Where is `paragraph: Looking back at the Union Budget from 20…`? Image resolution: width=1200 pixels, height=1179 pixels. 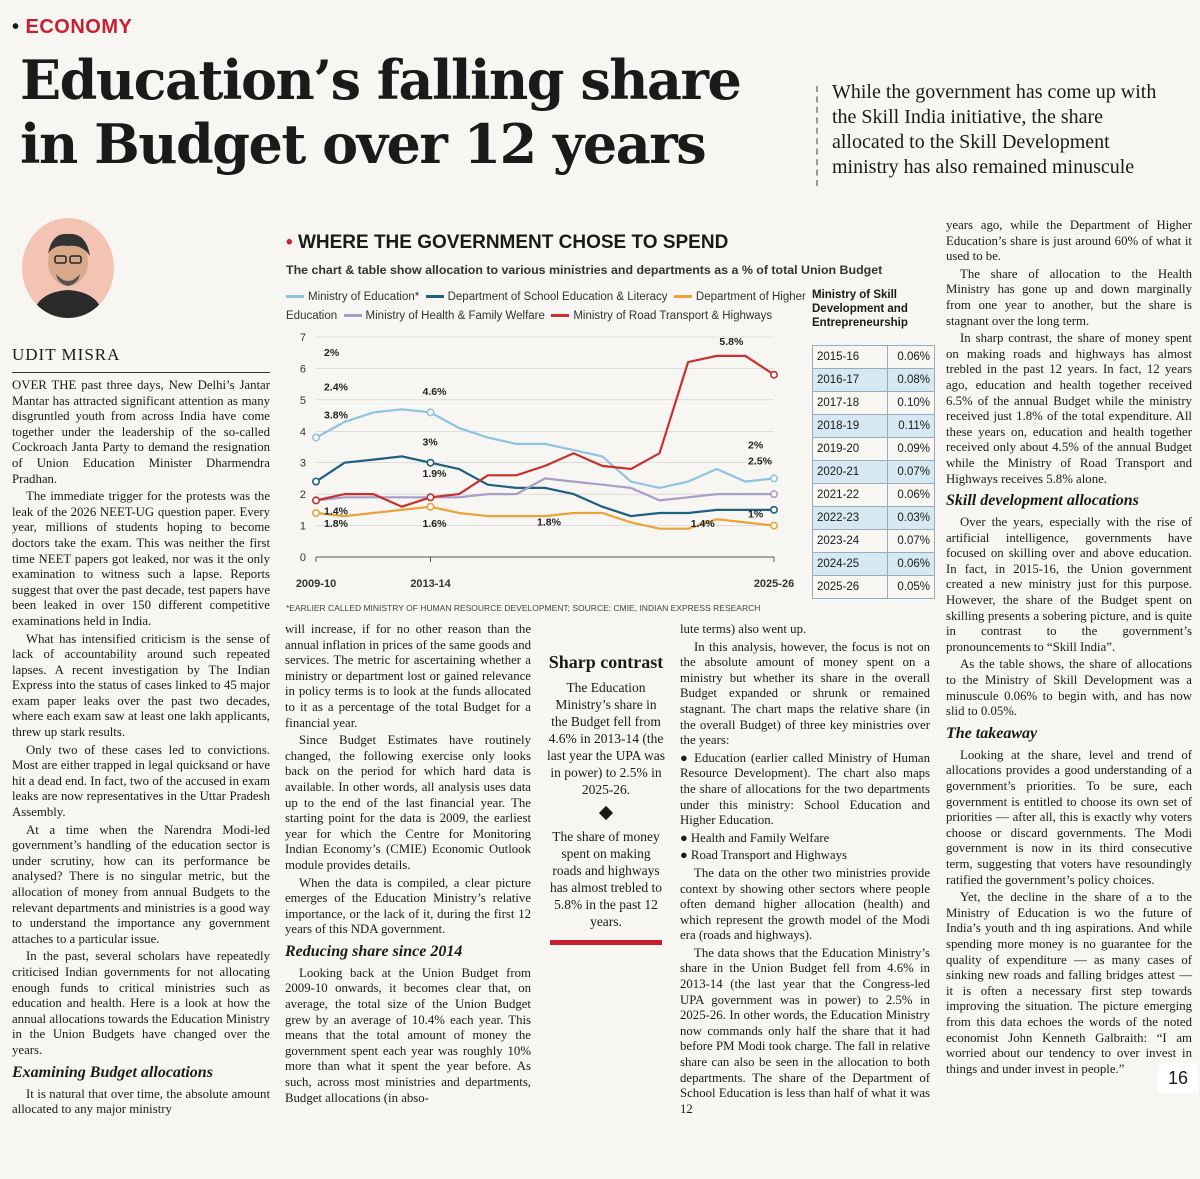
paragraph: Looking back at the Union Budget from 20… is located at coordinates (408, 1035).